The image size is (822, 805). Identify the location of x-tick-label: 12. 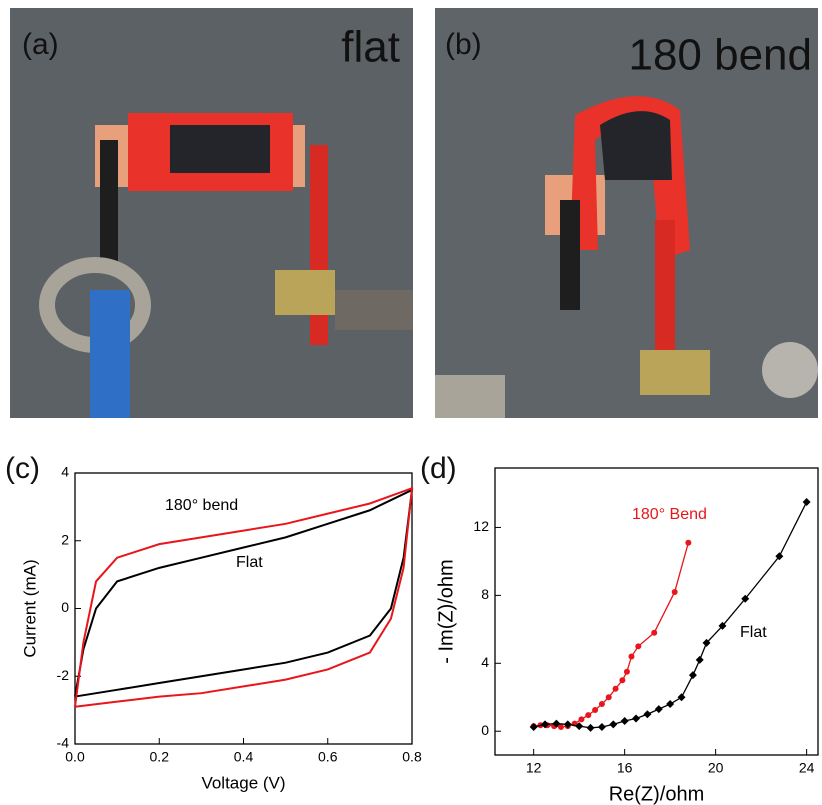
(534, 768).